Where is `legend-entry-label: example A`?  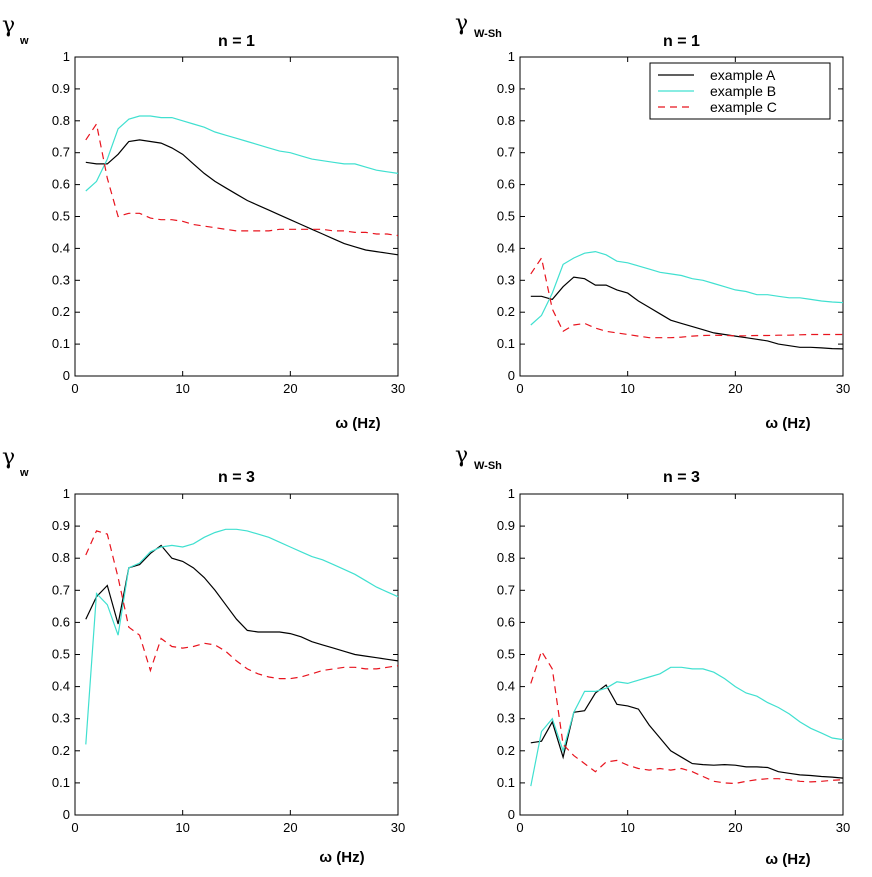
legend-entry-label: example A is located at coordinates (743, 75).